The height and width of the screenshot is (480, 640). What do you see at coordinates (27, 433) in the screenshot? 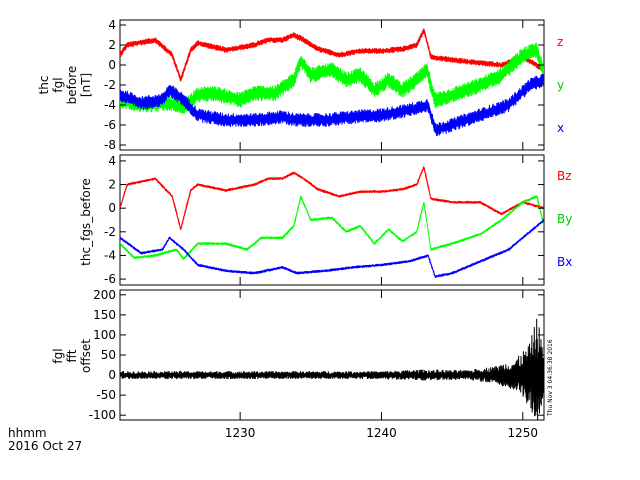
I see `x-axis-label: hhmm` at bounding box center [27, 433].